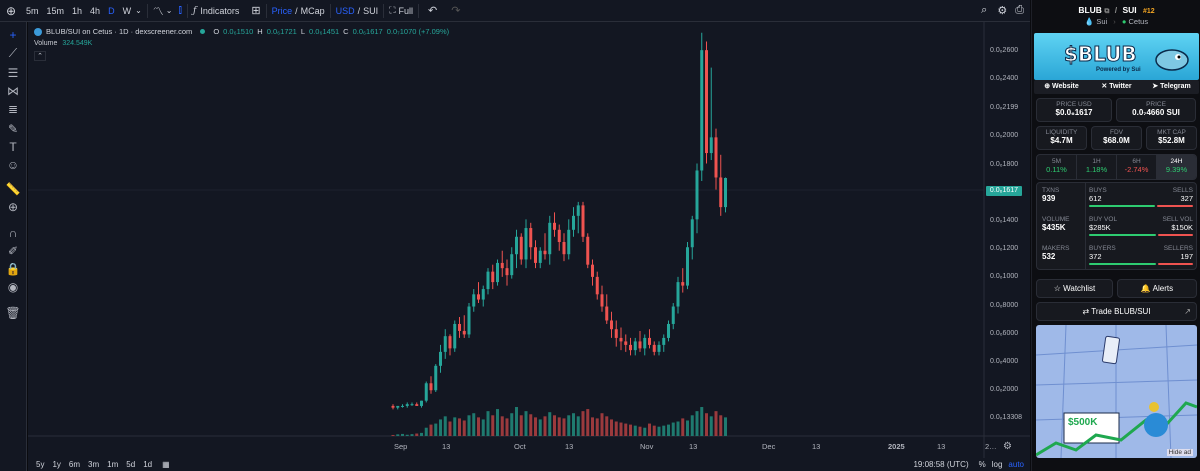 The width and height of the screenshot is (1200, 471). What do you see at coordinates (312, 10) in the screenshot?
I see `mcap-toggle: MCap` at bounding box center [312, 10].